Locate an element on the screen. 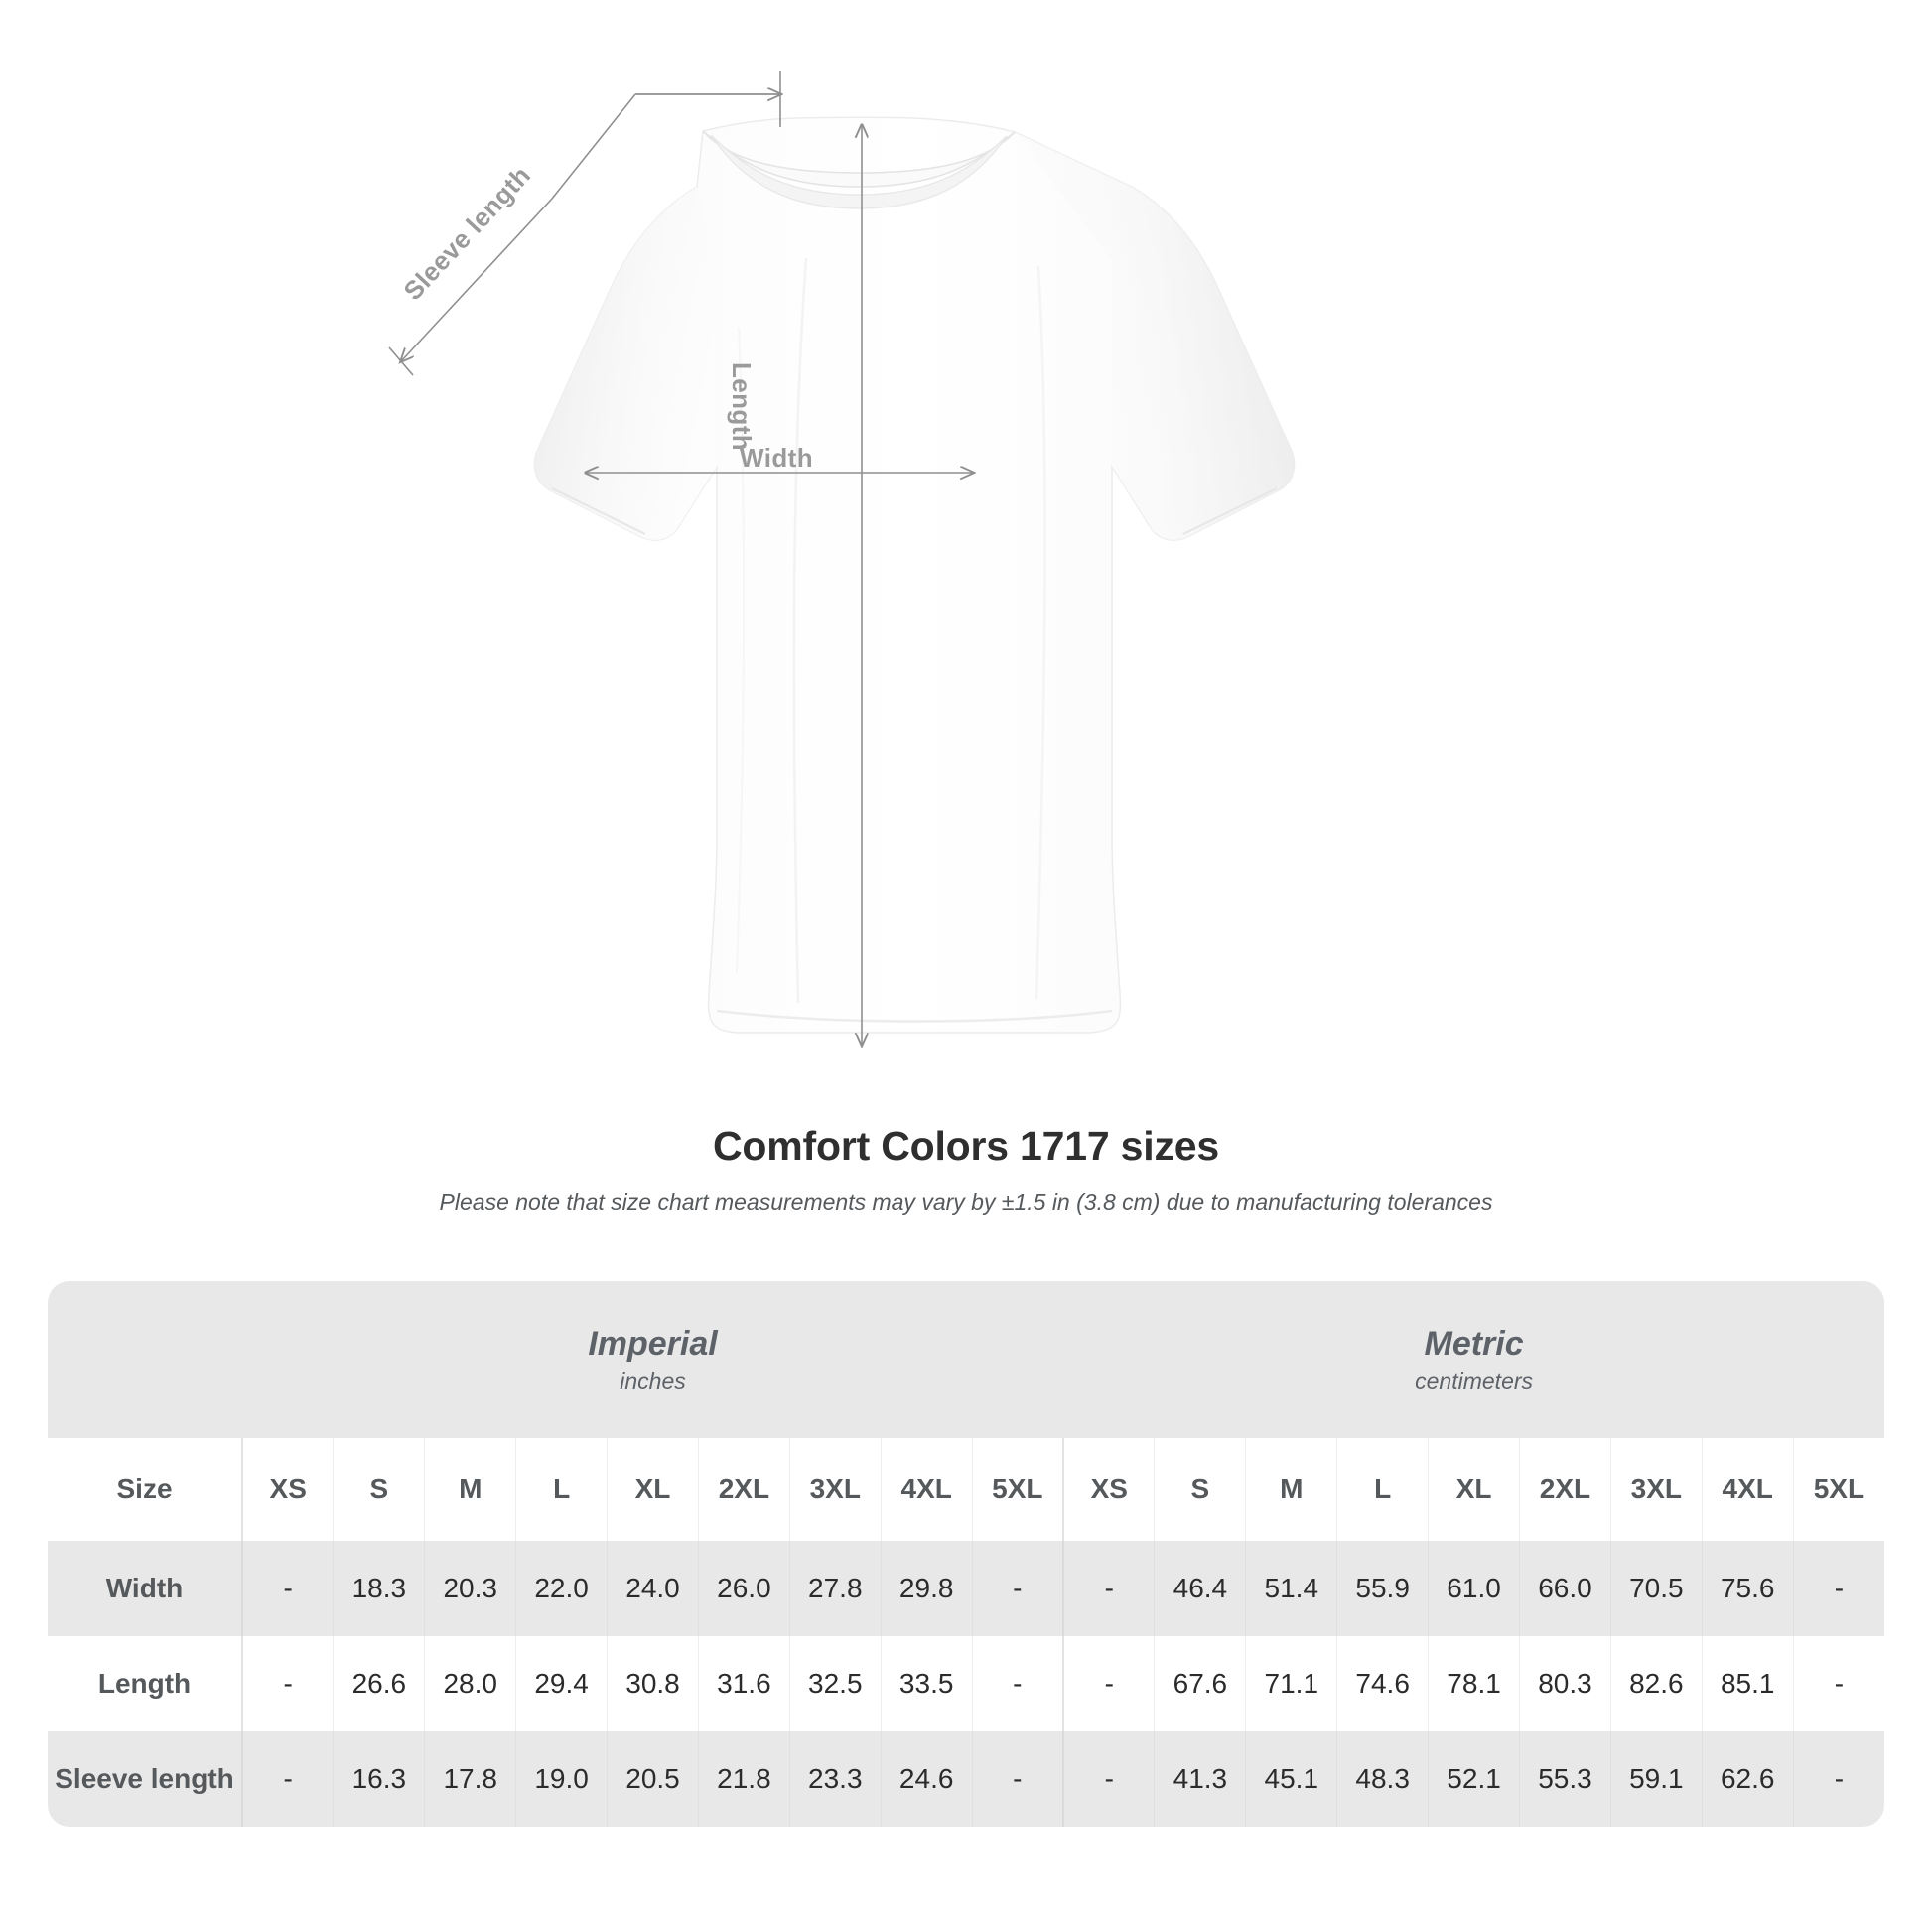  sleeve-length-dimension-line is located at coordinates (477, 279).